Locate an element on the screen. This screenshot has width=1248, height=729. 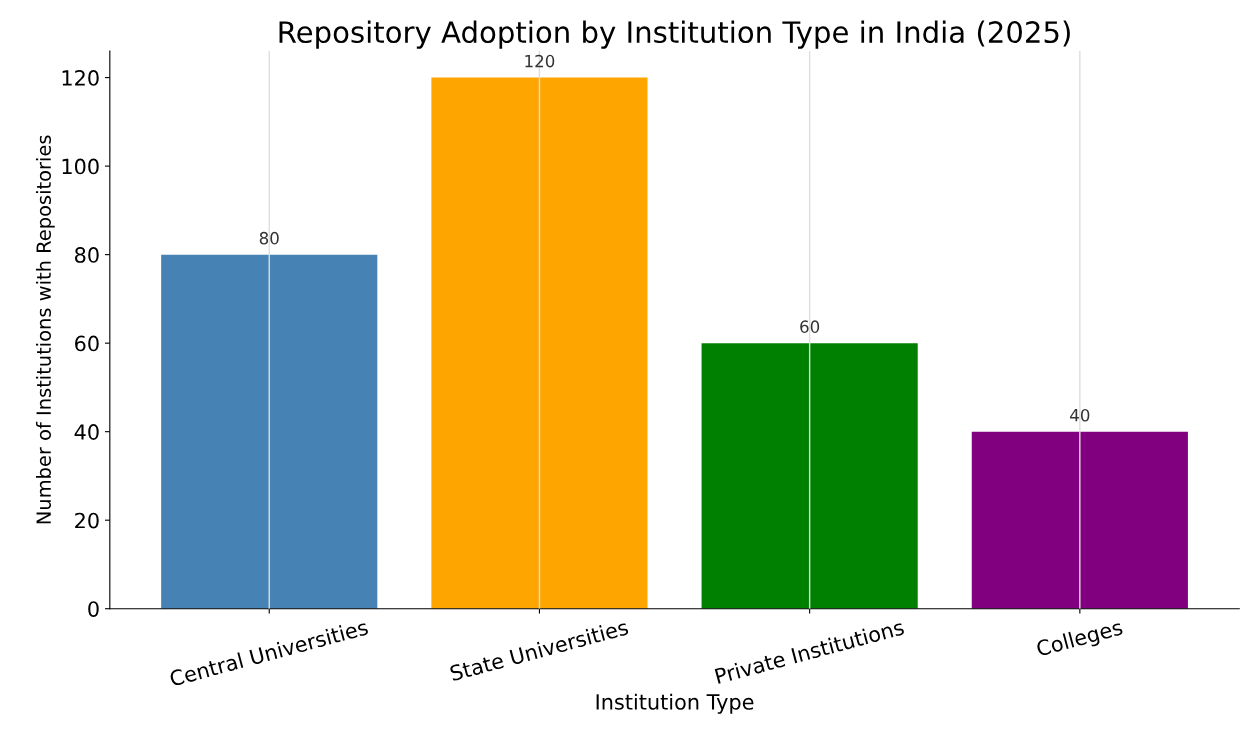
y-tick-label: 40 is located at coordinates (86, 432).